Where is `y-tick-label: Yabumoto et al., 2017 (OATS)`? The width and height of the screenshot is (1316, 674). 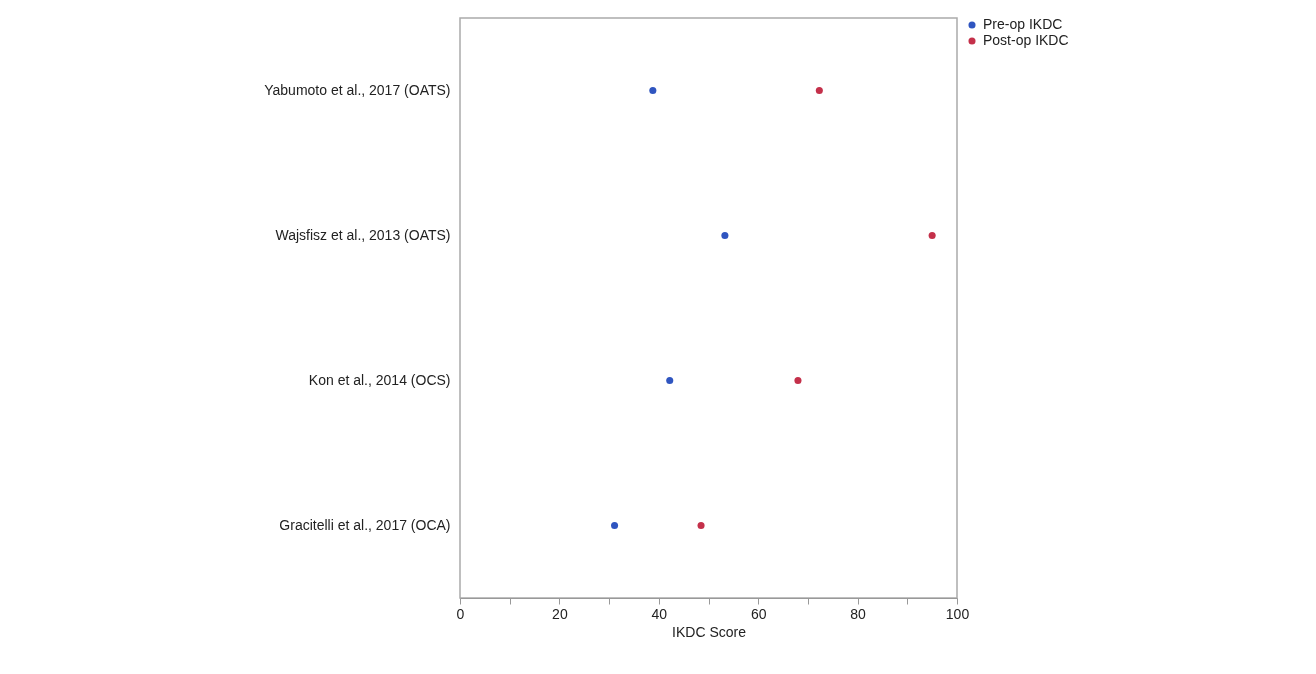 y-tick-label: Yabumoto et al., 2017 (OATS) is located at coordinates (357, 90).